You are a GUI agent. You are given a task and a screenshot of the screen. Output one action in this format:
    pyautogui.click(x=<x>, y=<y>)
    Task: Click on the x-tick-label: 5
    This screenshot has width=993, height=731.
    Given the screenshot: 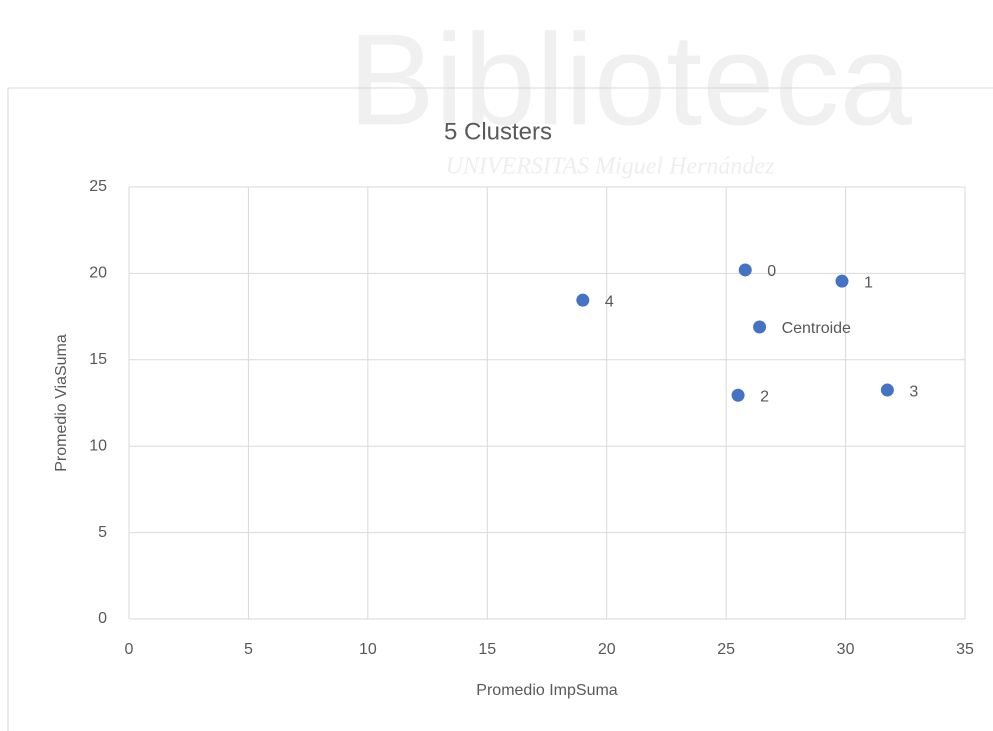 What is the action you would take?
    pyautogui.click(x=248, y=649)
    